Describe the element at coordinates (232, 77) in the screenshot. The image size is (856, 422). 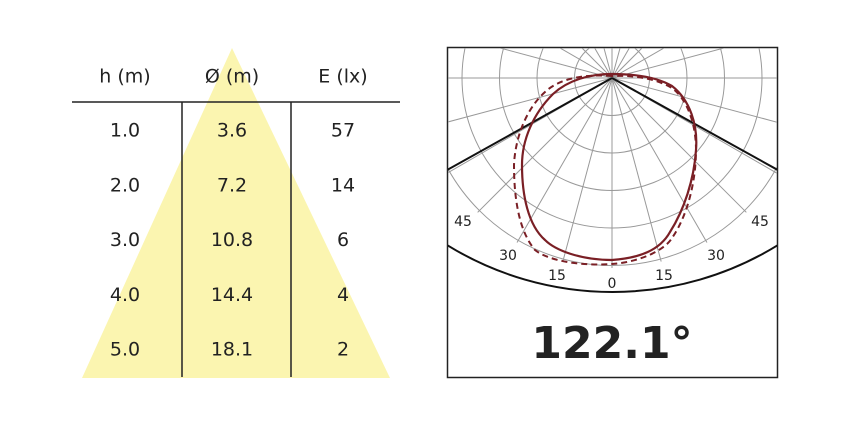
I see `column-header: Ø (m)` at that location.